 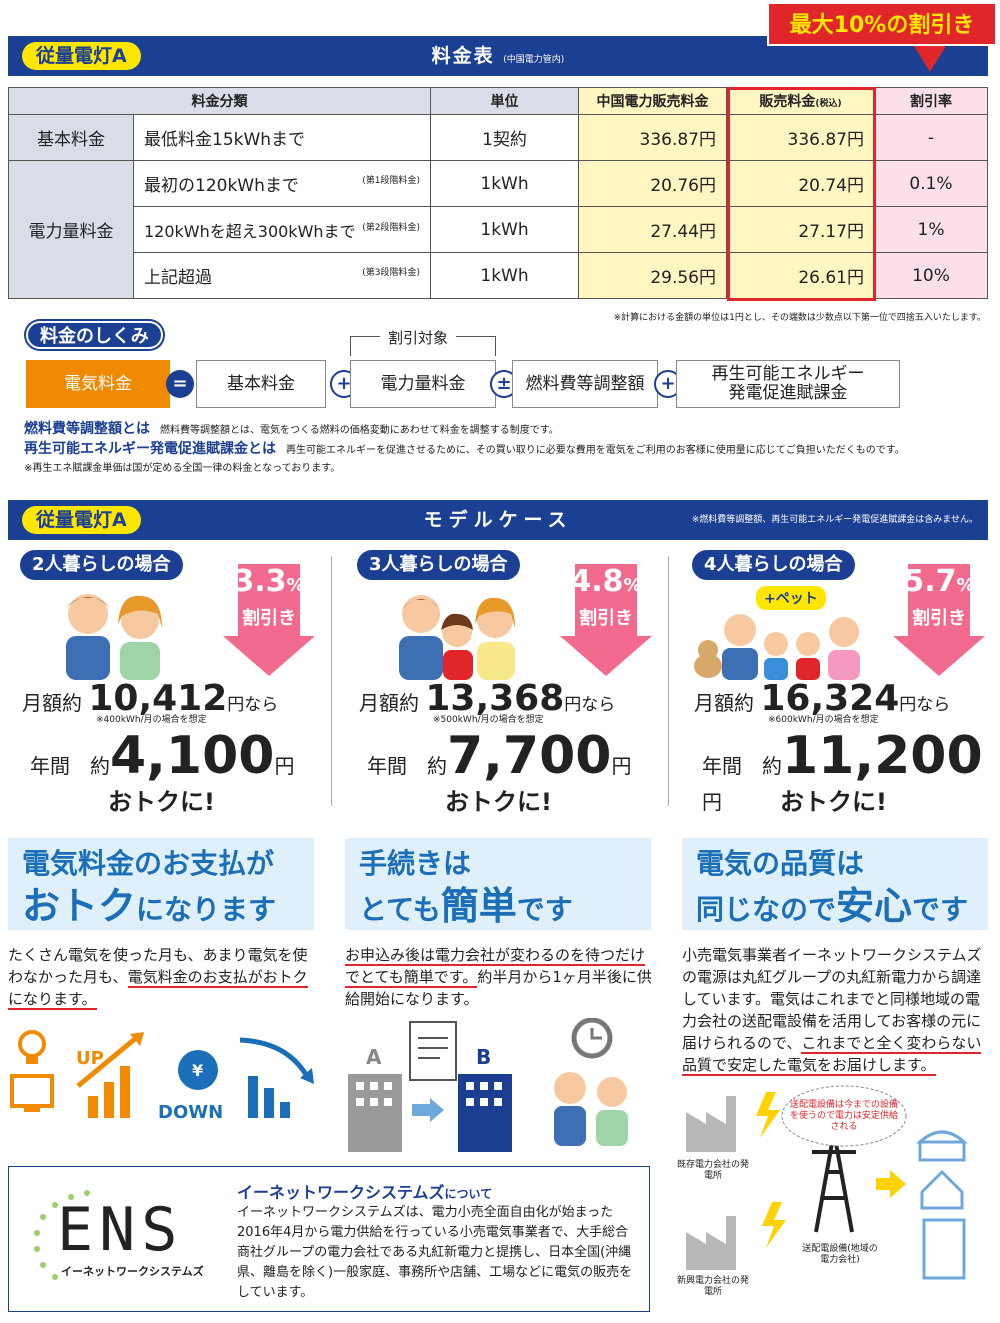 I want to click on case-label: 2人暮らしの場合, so click(x=101, y=565).